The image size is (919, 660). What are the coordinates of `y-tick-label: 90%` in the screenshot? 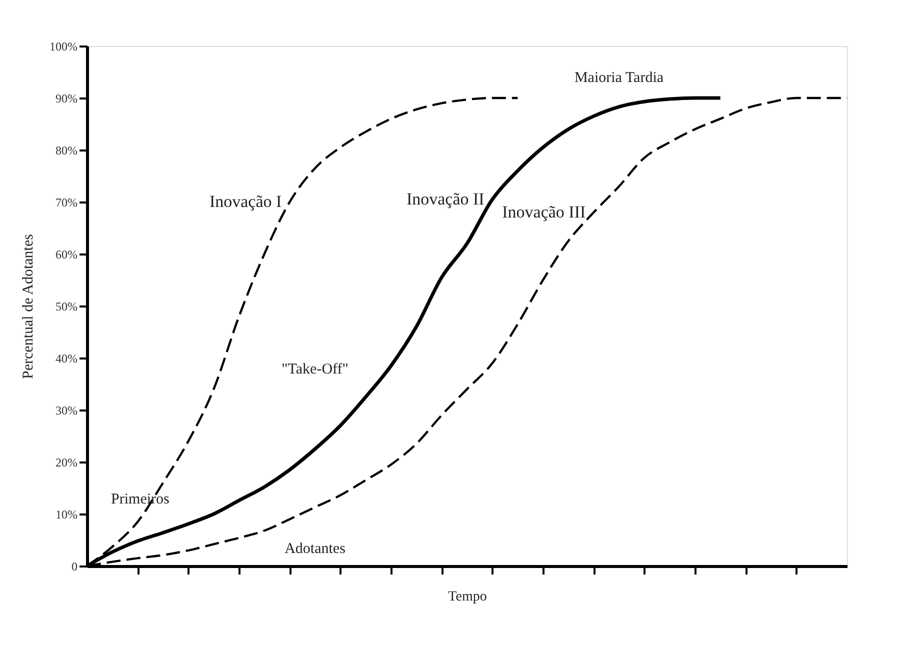 It's located at (67, 99).